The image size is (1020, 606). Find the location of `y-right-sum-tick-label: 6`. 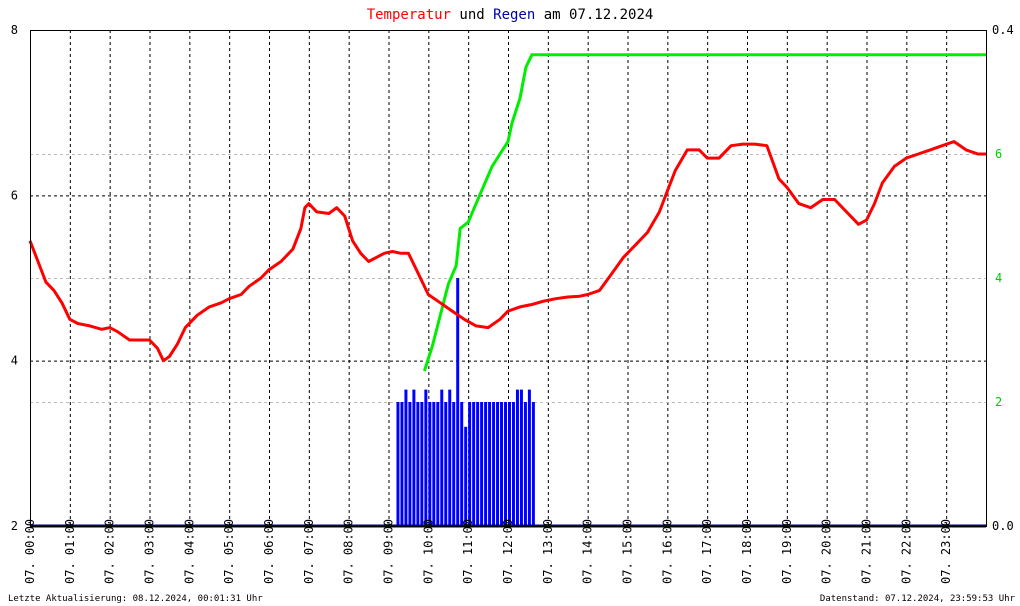

y-right-sum-tick-label: 6 is located at coordinates (998, 154).